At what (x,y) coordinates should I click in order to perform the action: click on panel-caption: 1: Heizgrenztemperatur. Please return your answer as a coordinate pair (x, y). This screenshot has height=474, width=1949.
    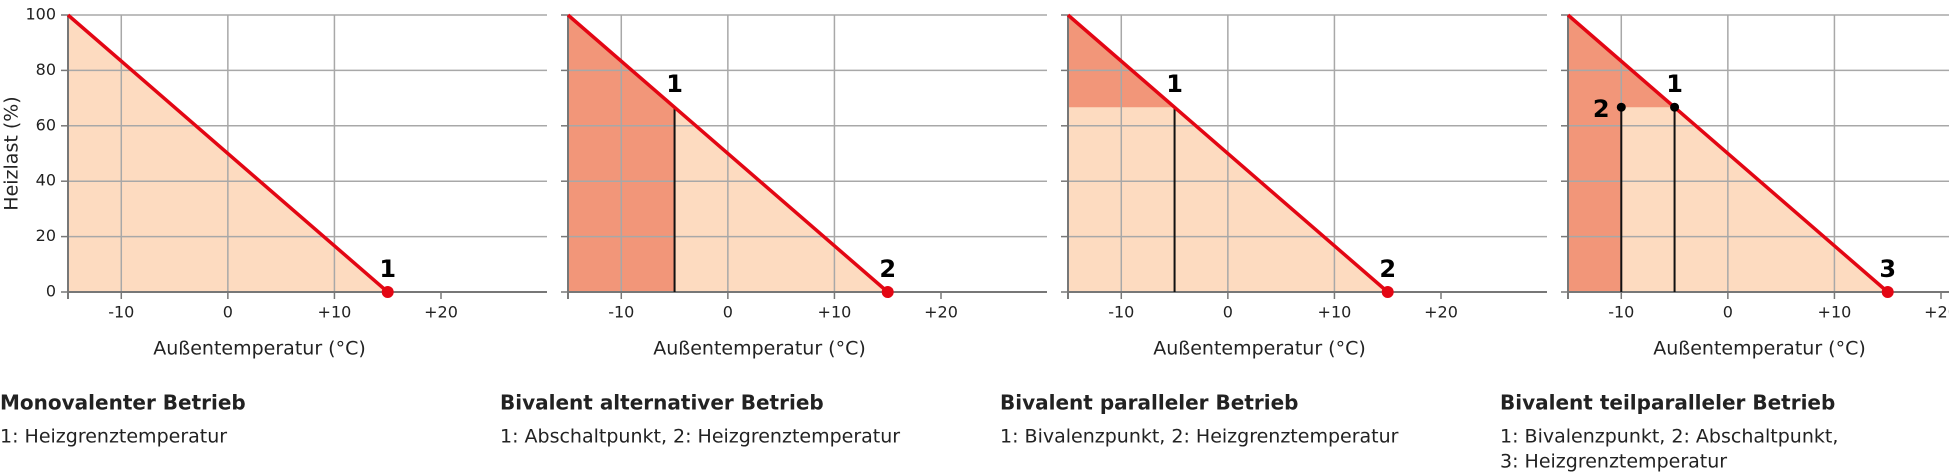
    Looking at the image, I should click on (113, 437).